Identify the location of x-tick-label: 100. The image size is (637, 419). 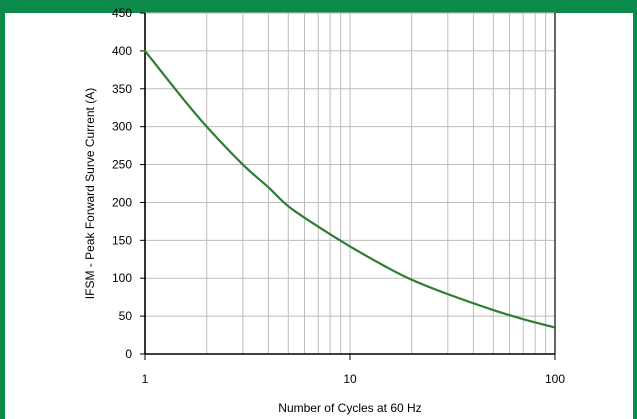
(555, 379).